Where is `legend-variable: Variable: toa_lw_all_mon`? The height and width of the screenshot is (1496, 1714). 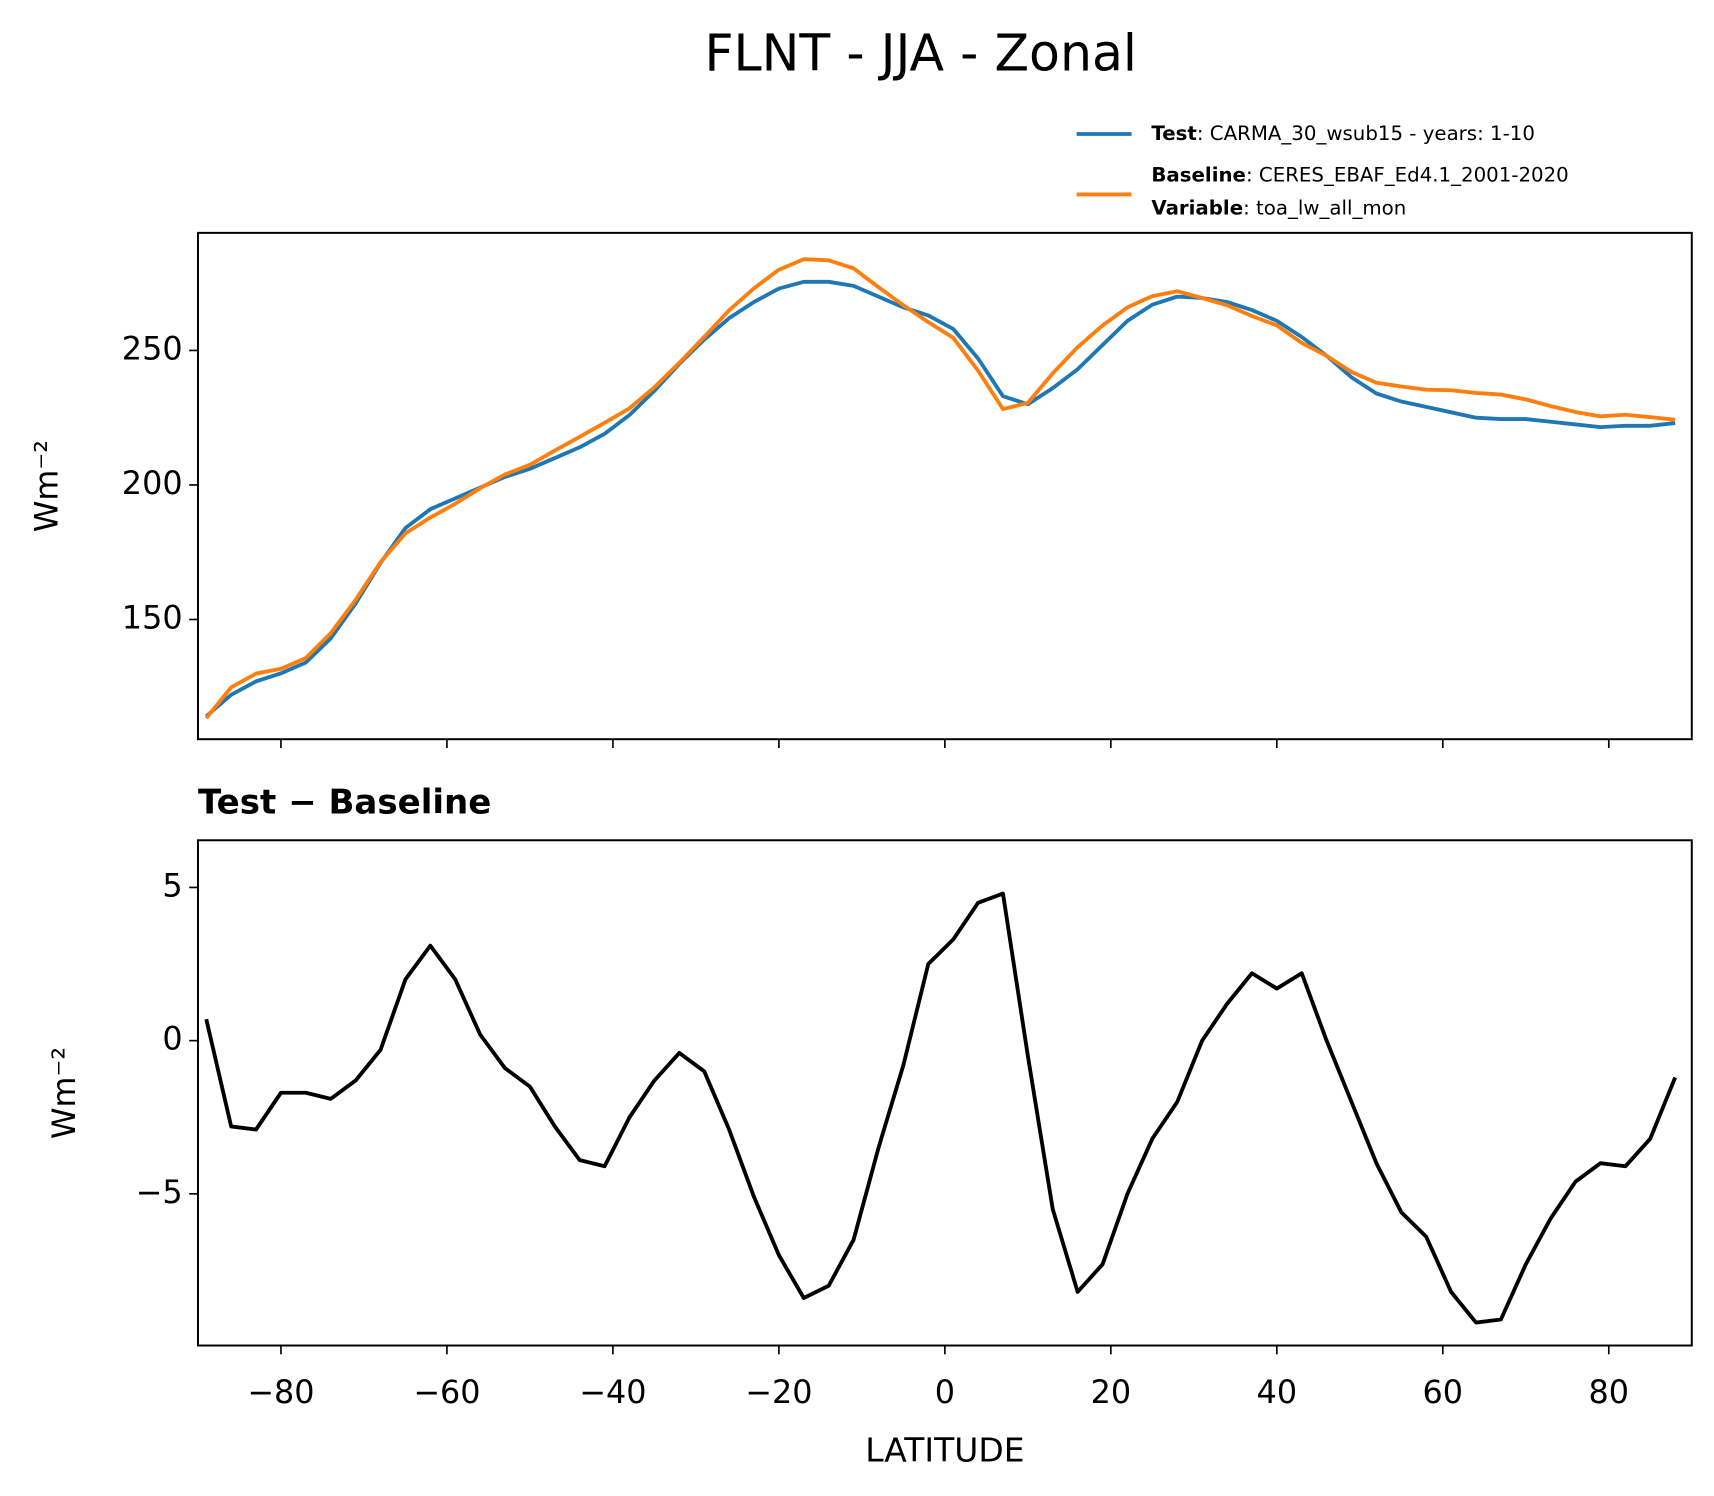
legend-variable: Variable: toa_lw_all_mon is located at coordinates (1278, 207).